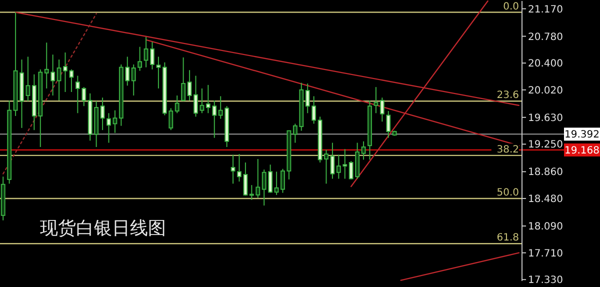 The image size is (600, 287). I want to click on annotation: 38.2, so click(507, 150).